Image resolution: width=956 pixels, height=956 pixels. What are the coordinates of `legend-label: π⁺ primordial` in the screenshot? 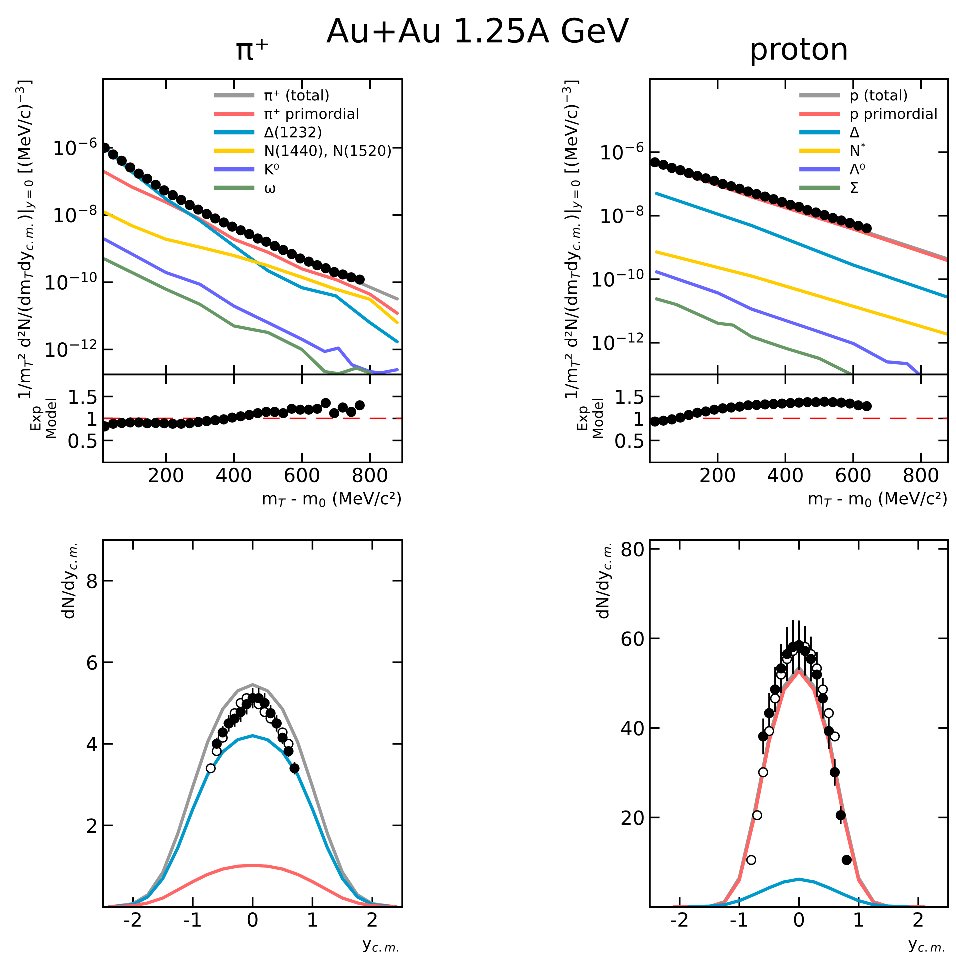 It's located at (311, 115).